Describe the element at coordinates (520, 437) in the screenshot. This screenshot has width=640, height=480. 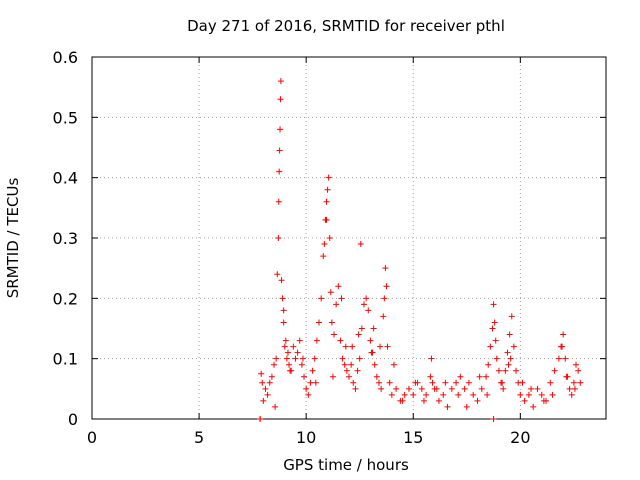
I see `x-tick-label: 20` at that location.